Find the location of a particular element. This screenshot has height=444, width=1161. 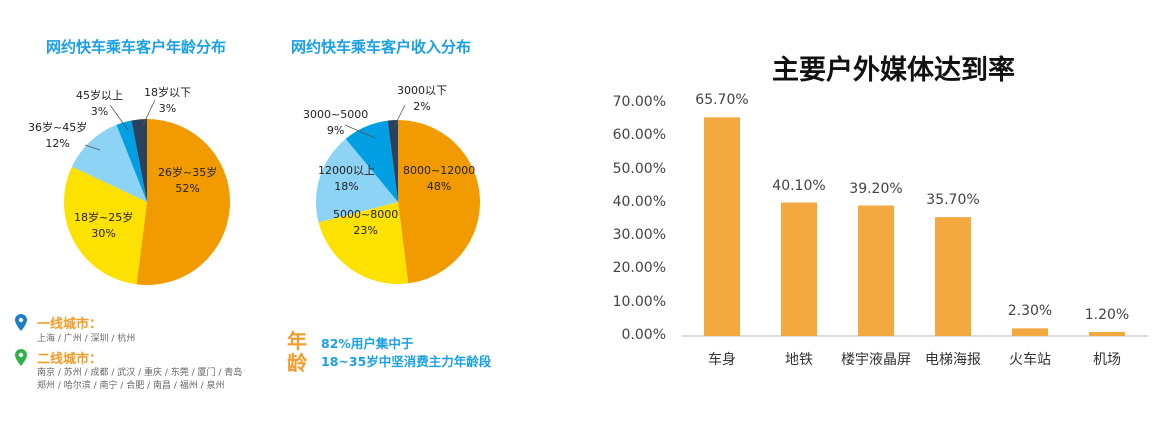

x-tick-label: 机场 is located at coordinates (1107, 360).